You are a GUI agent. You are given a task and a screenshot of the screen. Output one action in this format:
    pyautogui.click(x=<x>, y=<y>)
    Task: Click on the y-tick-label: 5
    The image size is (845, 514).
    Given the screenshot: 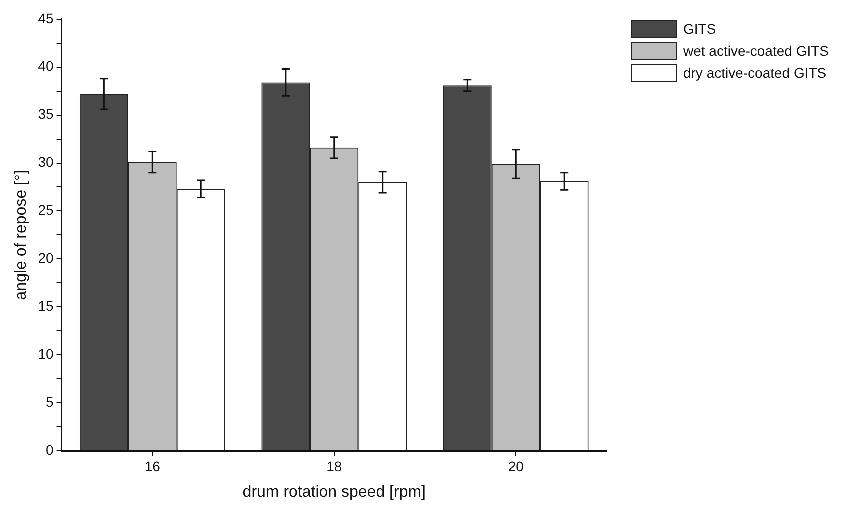 What is the action you would take?
    pyautogui.click(x=50, y=402)
    